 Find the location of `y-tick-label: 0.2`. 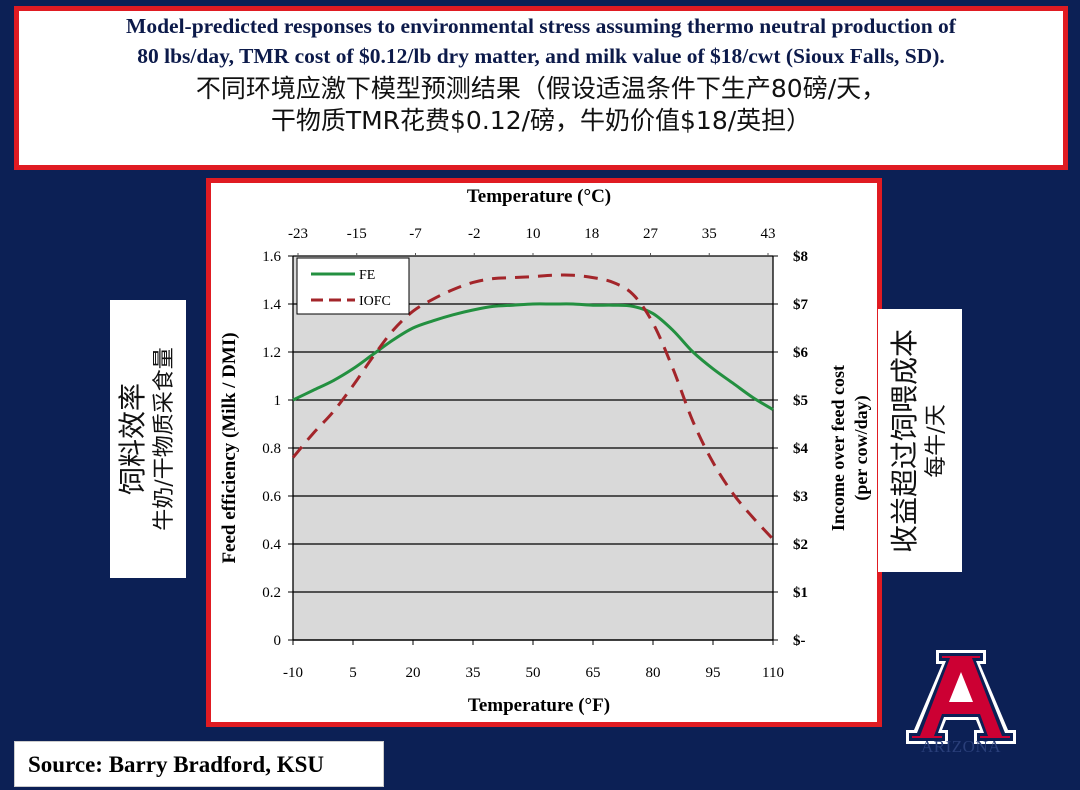

y-tick-label: 0.2 is located at coordinates (271, 593).